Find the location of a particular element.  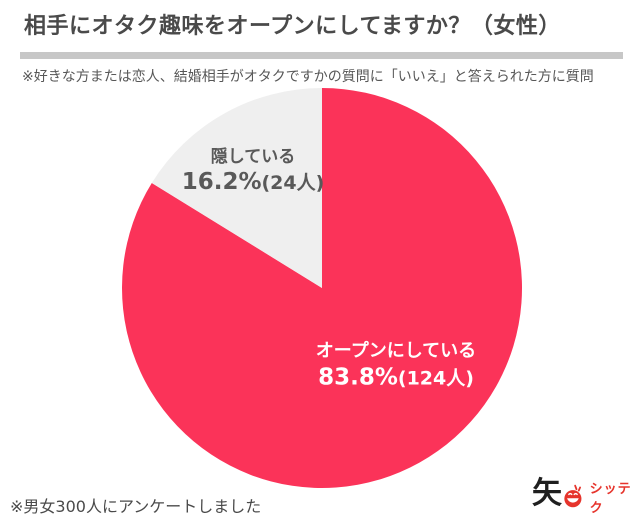

slice-value-text: 16.2%(24人) is located at coordinates (253, 182).